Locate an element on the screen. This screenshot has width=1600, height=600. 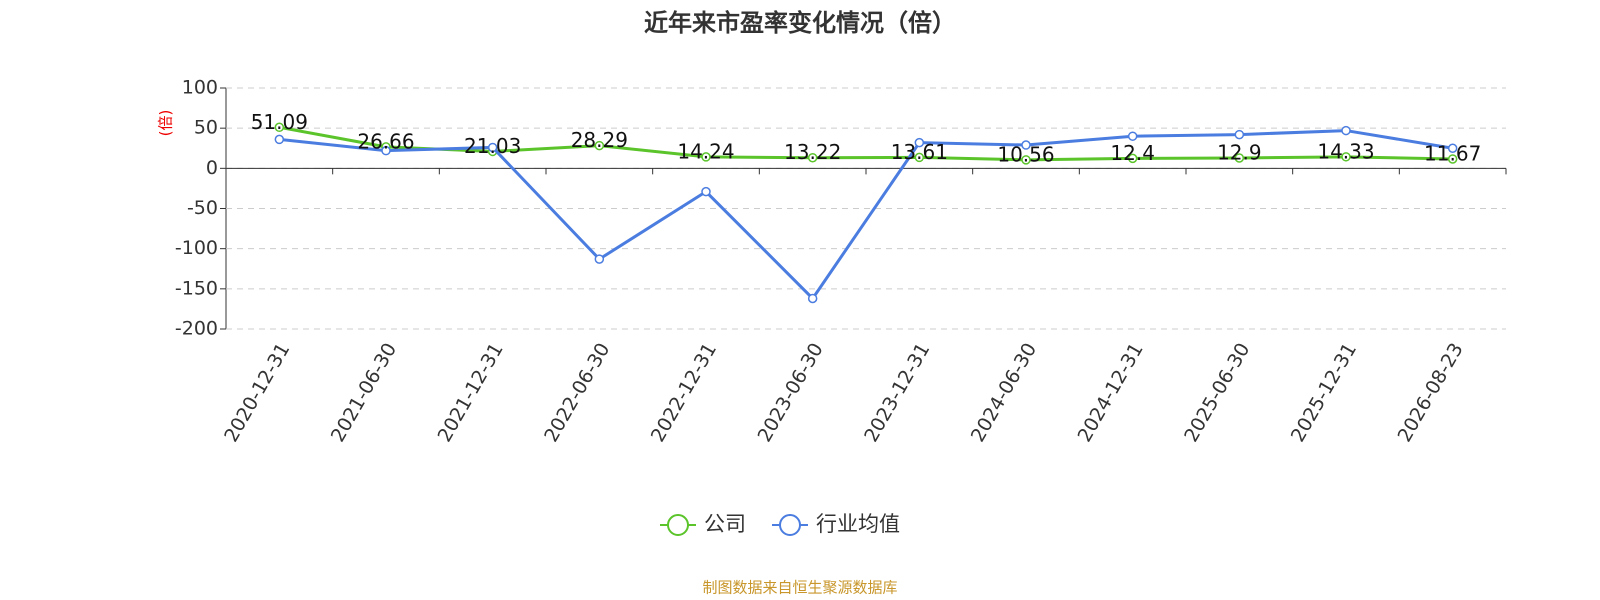
x-tick-label: 2025-12-31 is located at coordinates (1324, 392).